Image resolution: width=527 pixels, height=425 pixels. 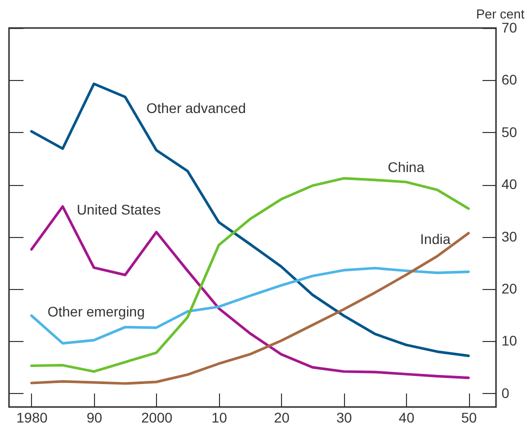 I want to click on series-label: Other advanced, so click(x=196, y=108).